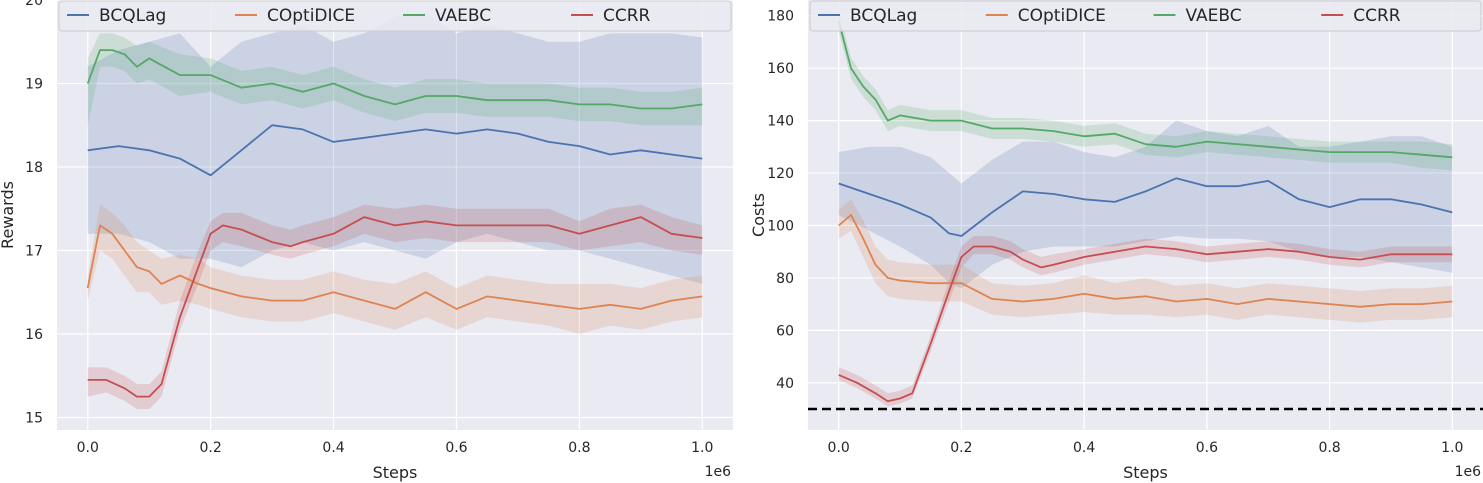 The height and width of the screenshot is (483, 1483). I want to click on rewards-coptidice-line, so click(394, 267).